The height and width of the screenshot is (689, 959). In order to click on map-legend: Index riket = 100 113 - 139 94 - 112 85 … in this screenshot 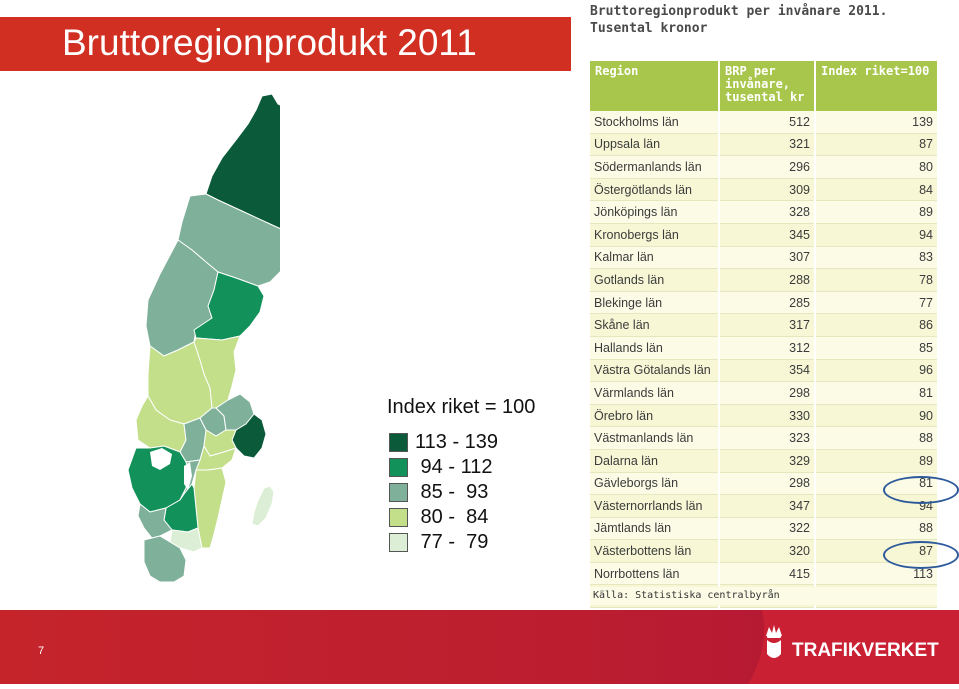, I will do `click(479, 475)`.